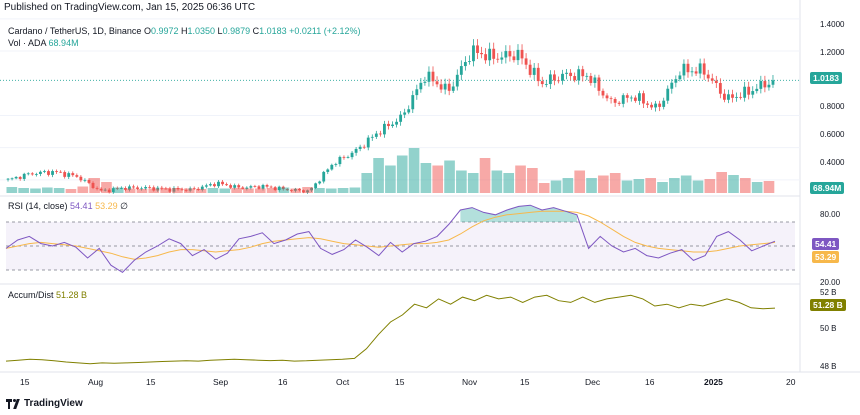 The image size is (860, 415). I want to click on tradingview-brand: TradingView, so click(53, 403).